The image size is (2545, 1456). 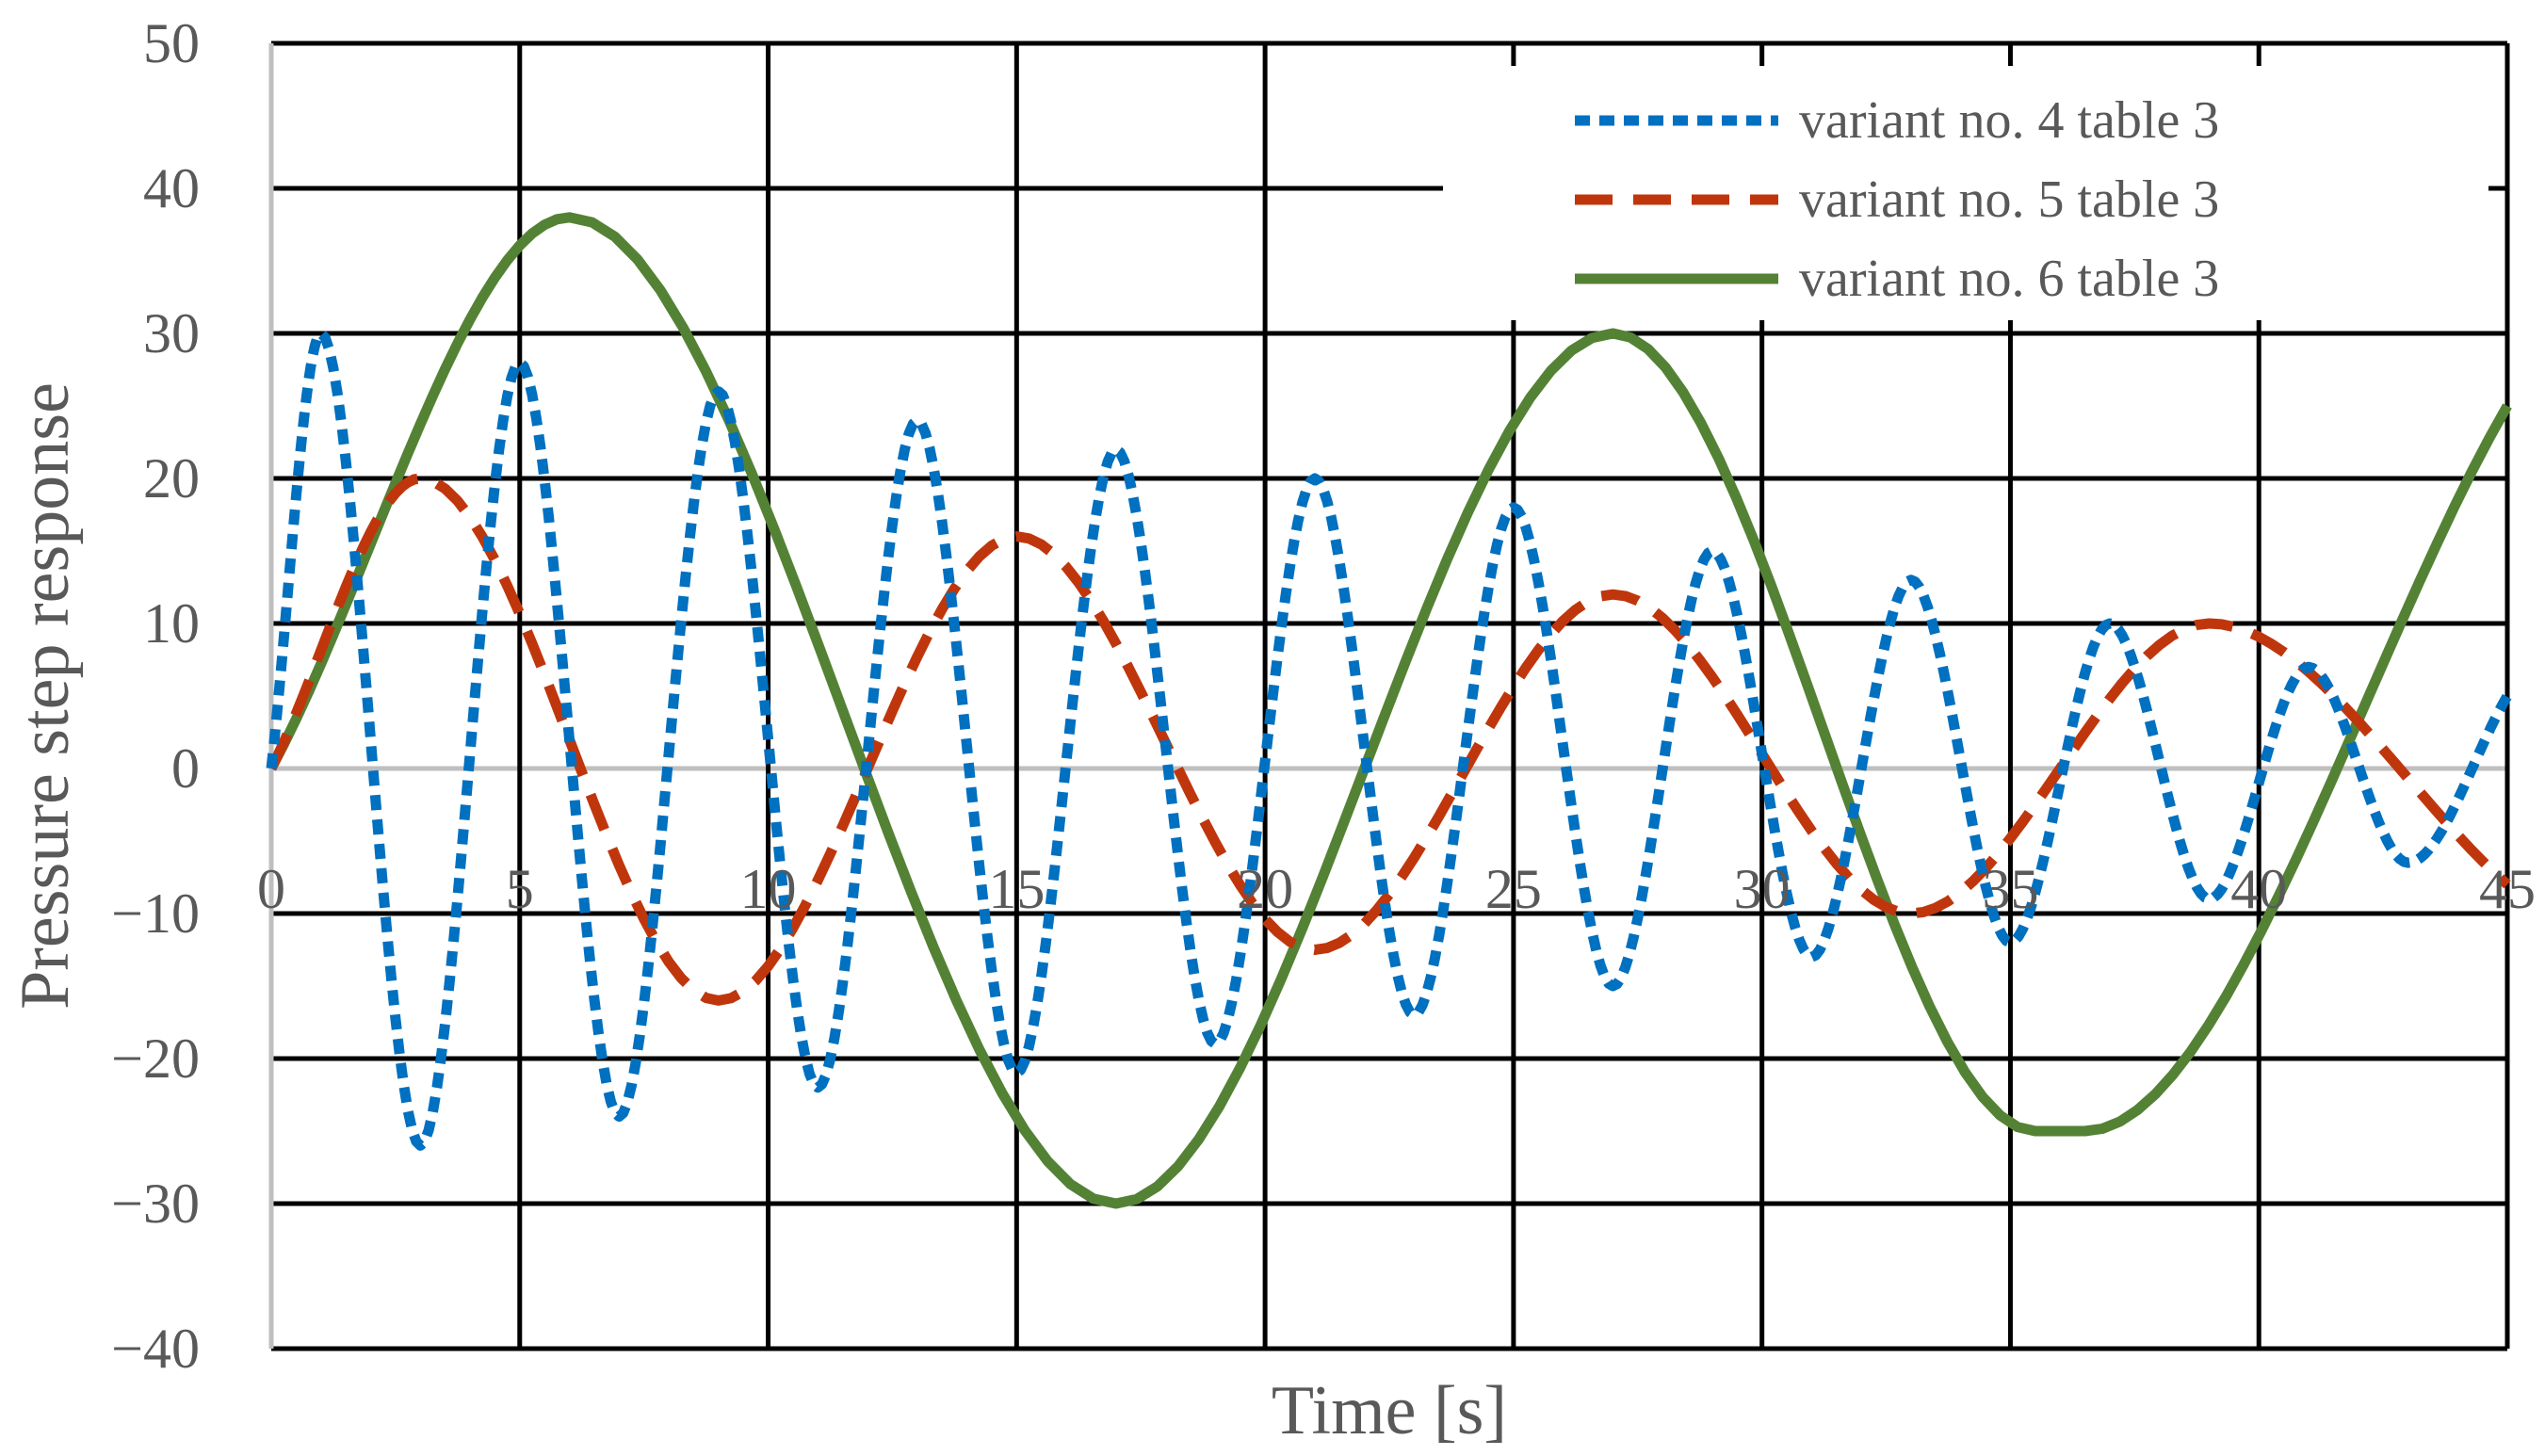 I want to click on y-tick-label: −10, so click(x=155, y=913).